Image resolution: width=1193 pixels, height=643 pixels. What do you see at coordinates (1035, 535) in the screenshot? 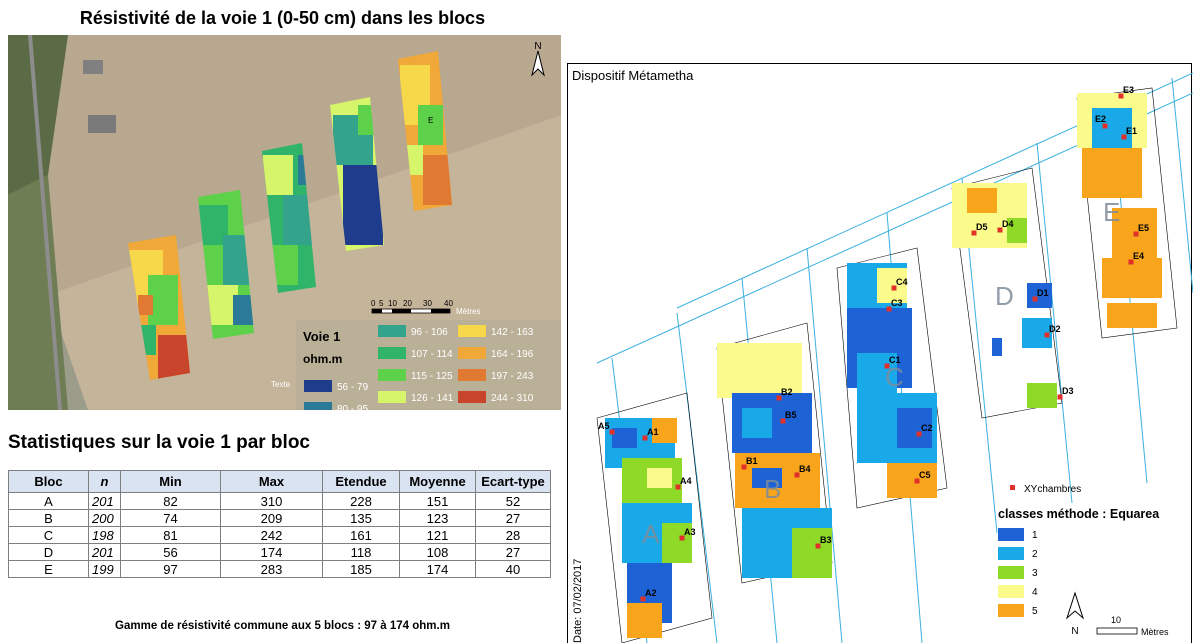
I see `legend-label: 1` at bounding box center [1035, 535].